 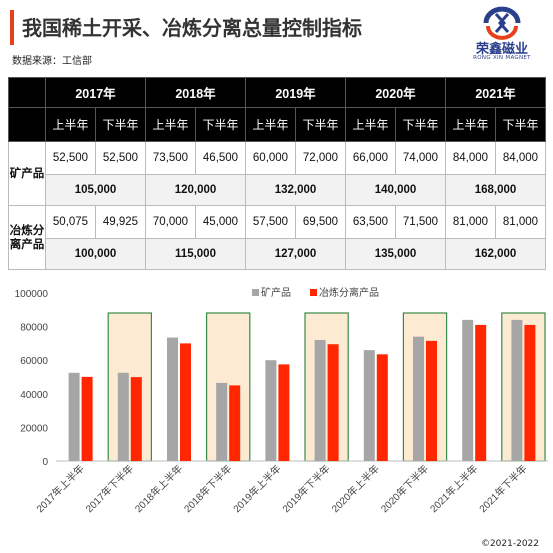 What do you see at coordinates (370, 158) in the screenshot?
I see `table-cell: 66,000` at bounding box center [370, 158].